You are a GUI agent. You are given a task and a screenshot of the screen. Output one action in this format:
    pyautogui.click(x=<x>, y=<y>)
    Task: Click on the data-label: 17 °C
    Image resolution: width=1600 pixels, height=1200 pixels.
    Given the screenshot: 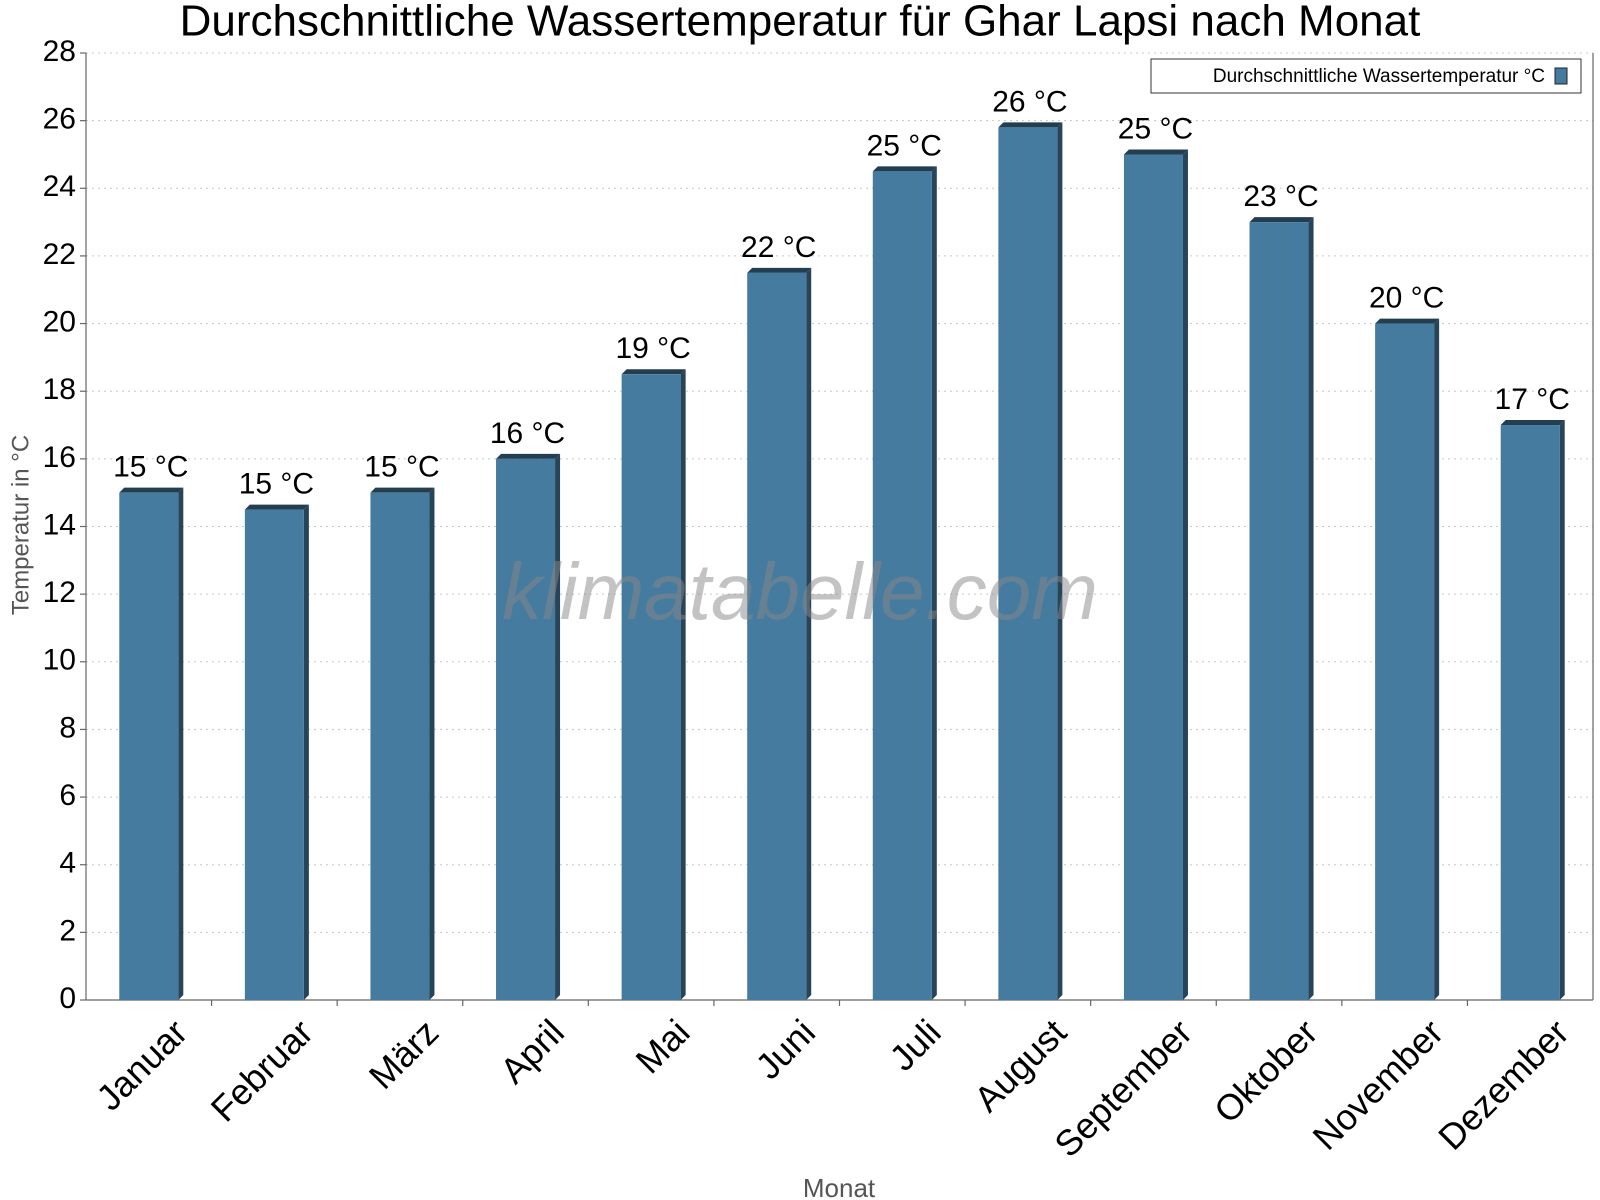 What is the action you would take?
    pyautogui.click(x=1532, y=399)
    